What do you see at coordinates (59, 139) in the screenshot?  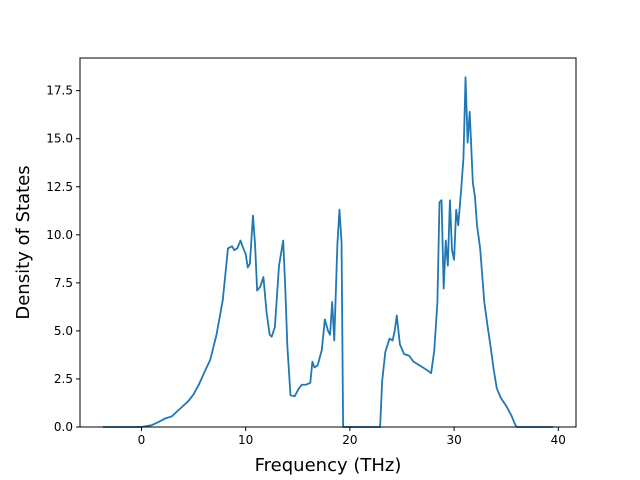 I see `y-tick-label: 15.0` at bounding box center [59, 139].